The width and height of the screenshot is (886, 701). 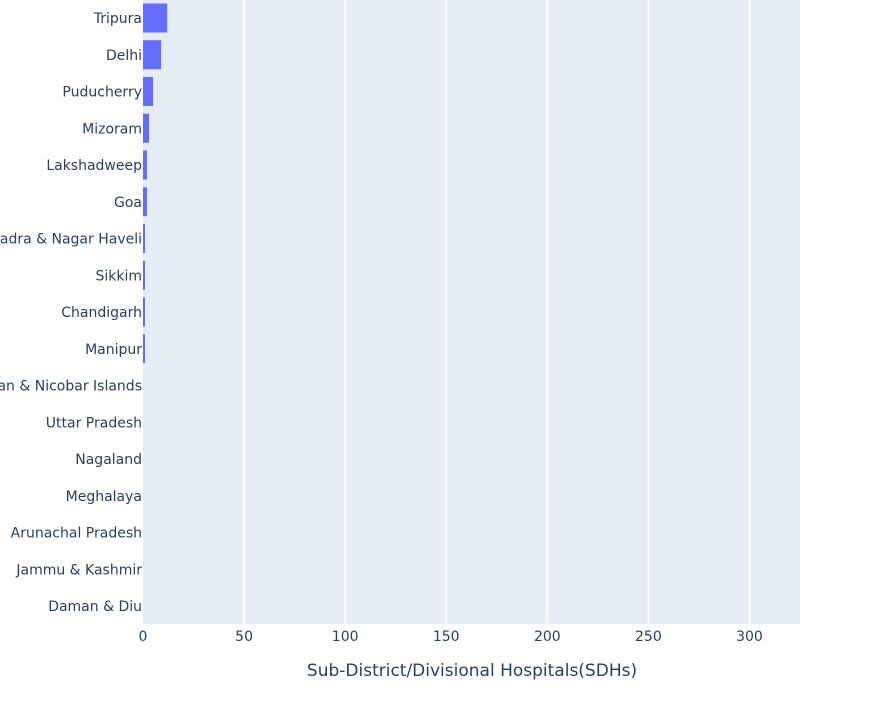 What do you see at coordinates (95, 607) in the screenshot?
I see `y-tick-label: Daman & Diu` at bounding box center [95, 607].